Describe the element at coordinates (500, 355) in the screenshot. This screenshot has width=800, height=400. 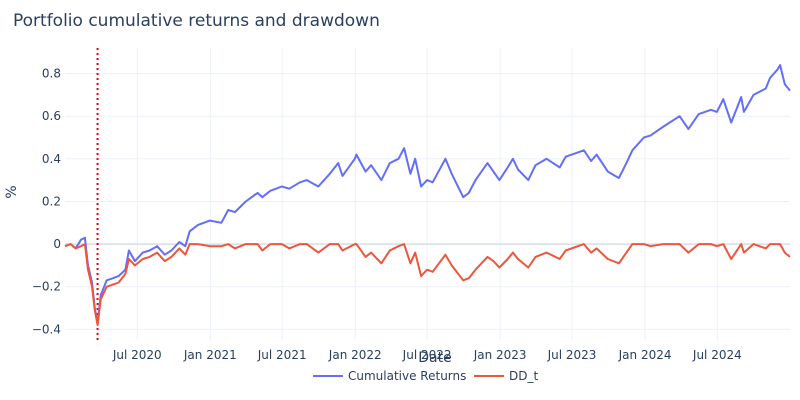
I see `x-tick-label: Jan 2023` at that location.